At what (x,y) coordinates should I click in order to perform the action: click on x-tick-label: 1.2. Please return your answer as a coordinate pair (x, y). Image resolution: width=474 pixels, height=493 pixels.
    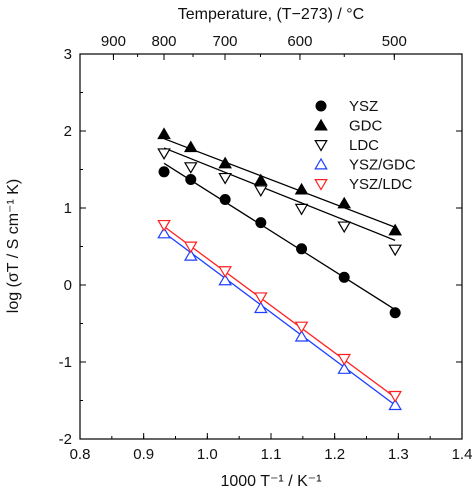
    Looking at the image, I should click on (334, 454).